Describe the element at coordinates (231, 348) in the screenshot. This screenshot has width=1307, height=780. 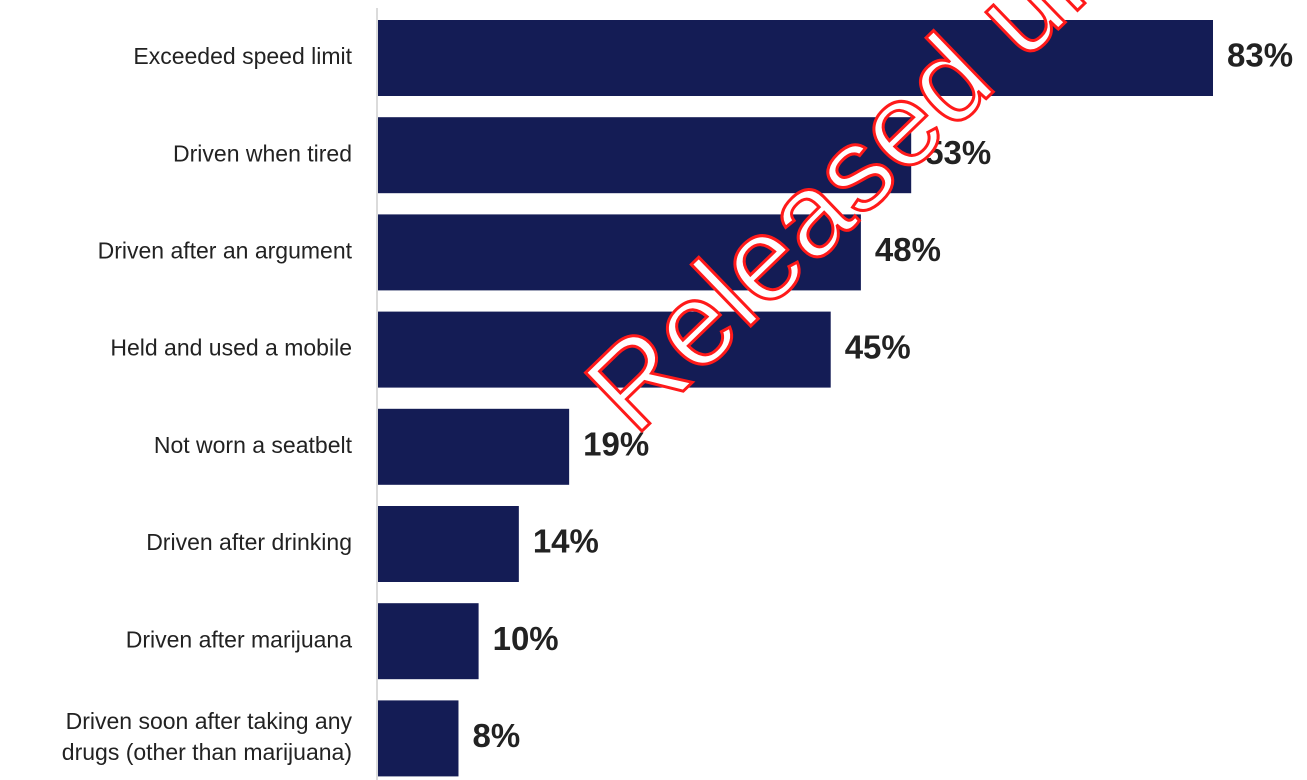
I see `category-label: Held and used a mobile` at that location.